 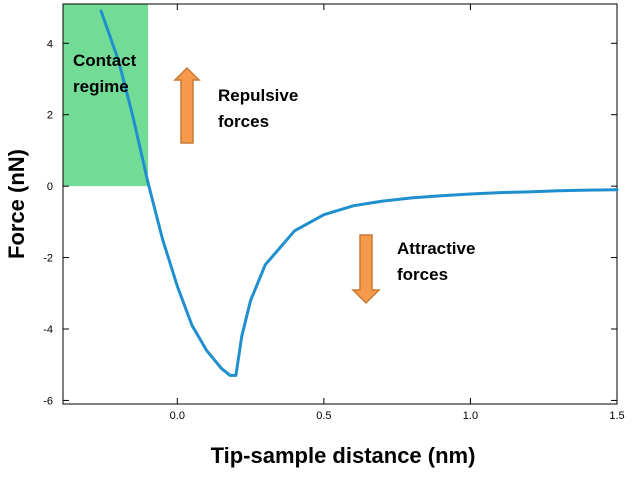 I want to click on x-tick-label-0: 0.0, so click(x=177, y=416).